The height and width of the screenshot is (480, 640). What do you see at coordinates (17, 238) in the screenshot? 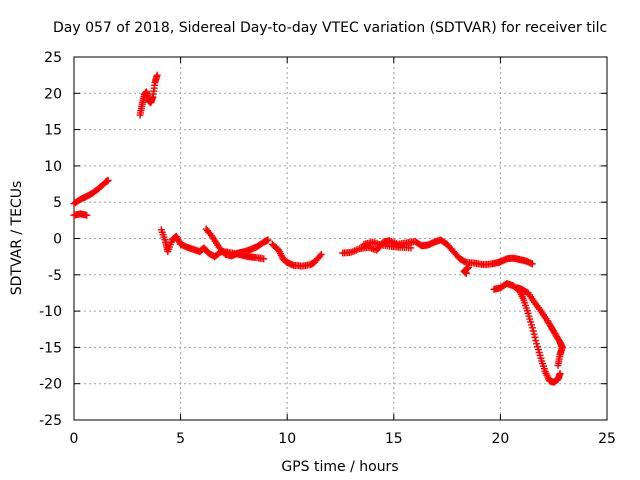
I see `y-axis-label: SDTVAR / TECUs` at bounding box center [17, 238].